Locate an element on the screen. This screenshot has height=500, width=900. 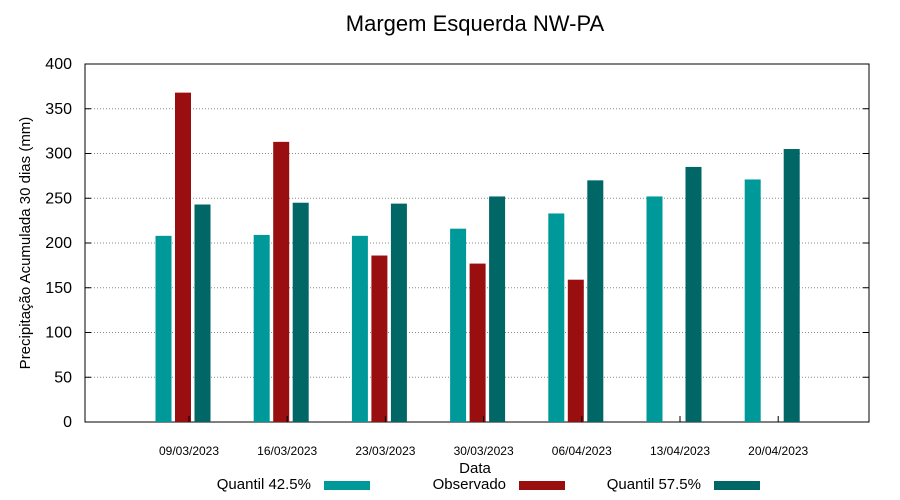
x-tick-label: 13/04/2023 is located at coordinates (680, 451).